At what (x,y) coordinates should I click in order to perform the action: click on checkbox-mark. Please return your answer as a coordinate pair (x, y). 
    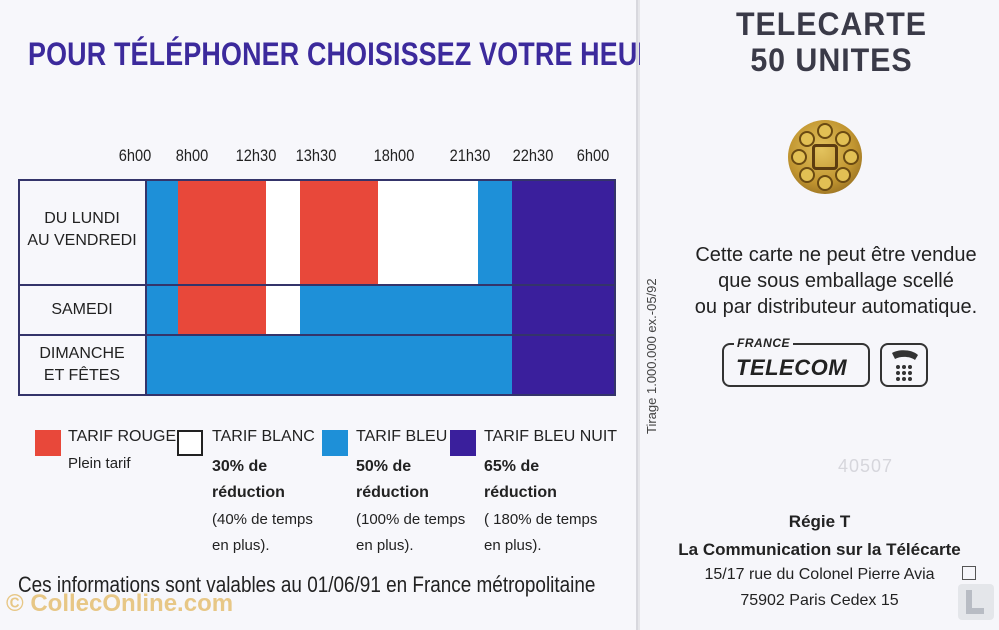
    Looking at the image, I should click on (969, 573).